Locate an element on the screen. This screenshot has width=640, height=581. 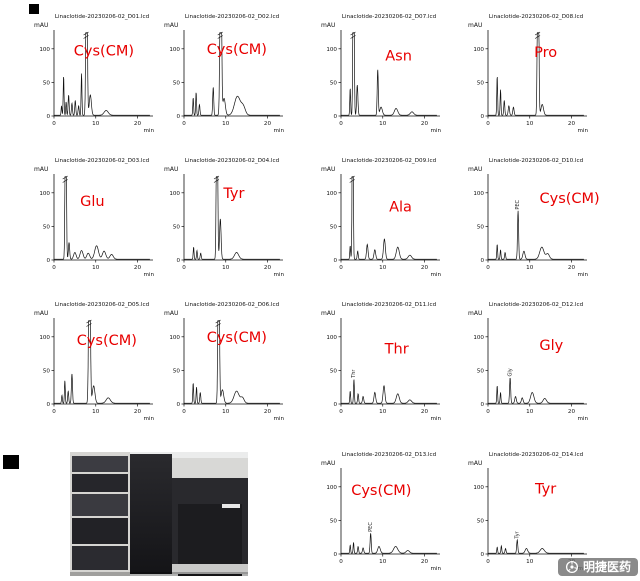
panel-title: Linaclotide-20230206-02_D12.lcd is located at coordinates (536, 305).